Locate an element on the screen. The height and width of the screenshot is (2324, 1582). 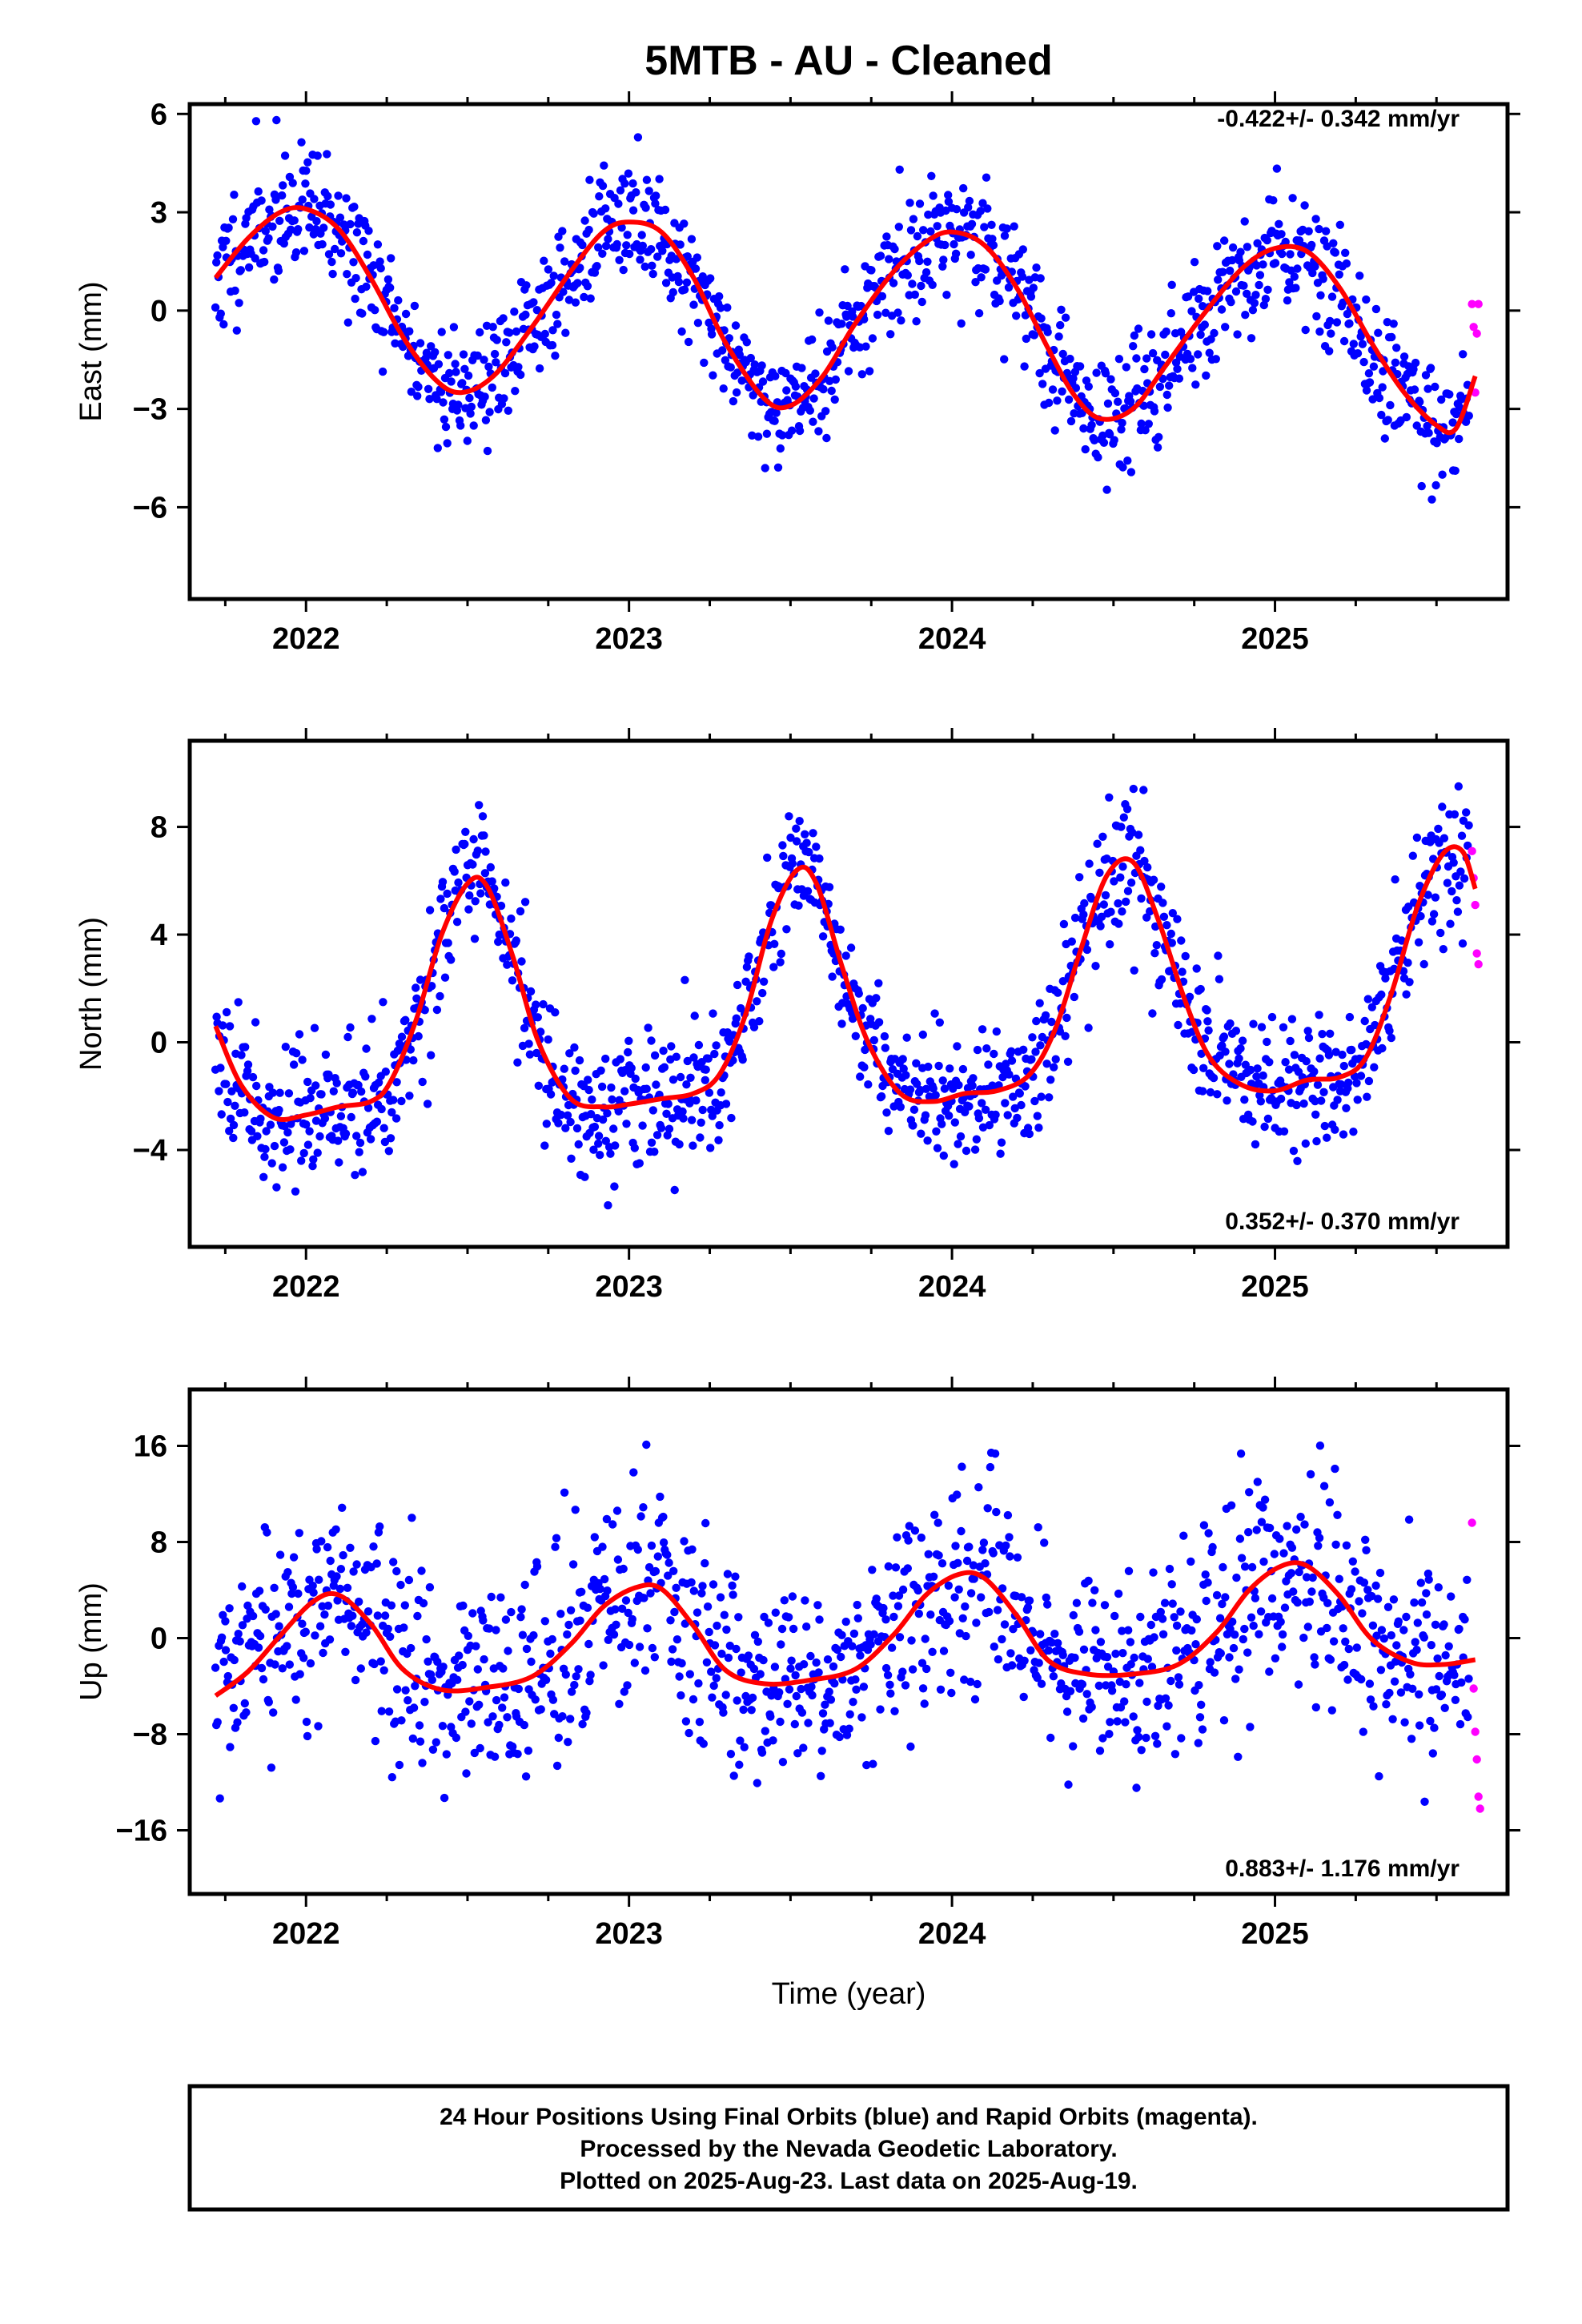
east-rapid-point is located at coordinates (1473, 327).